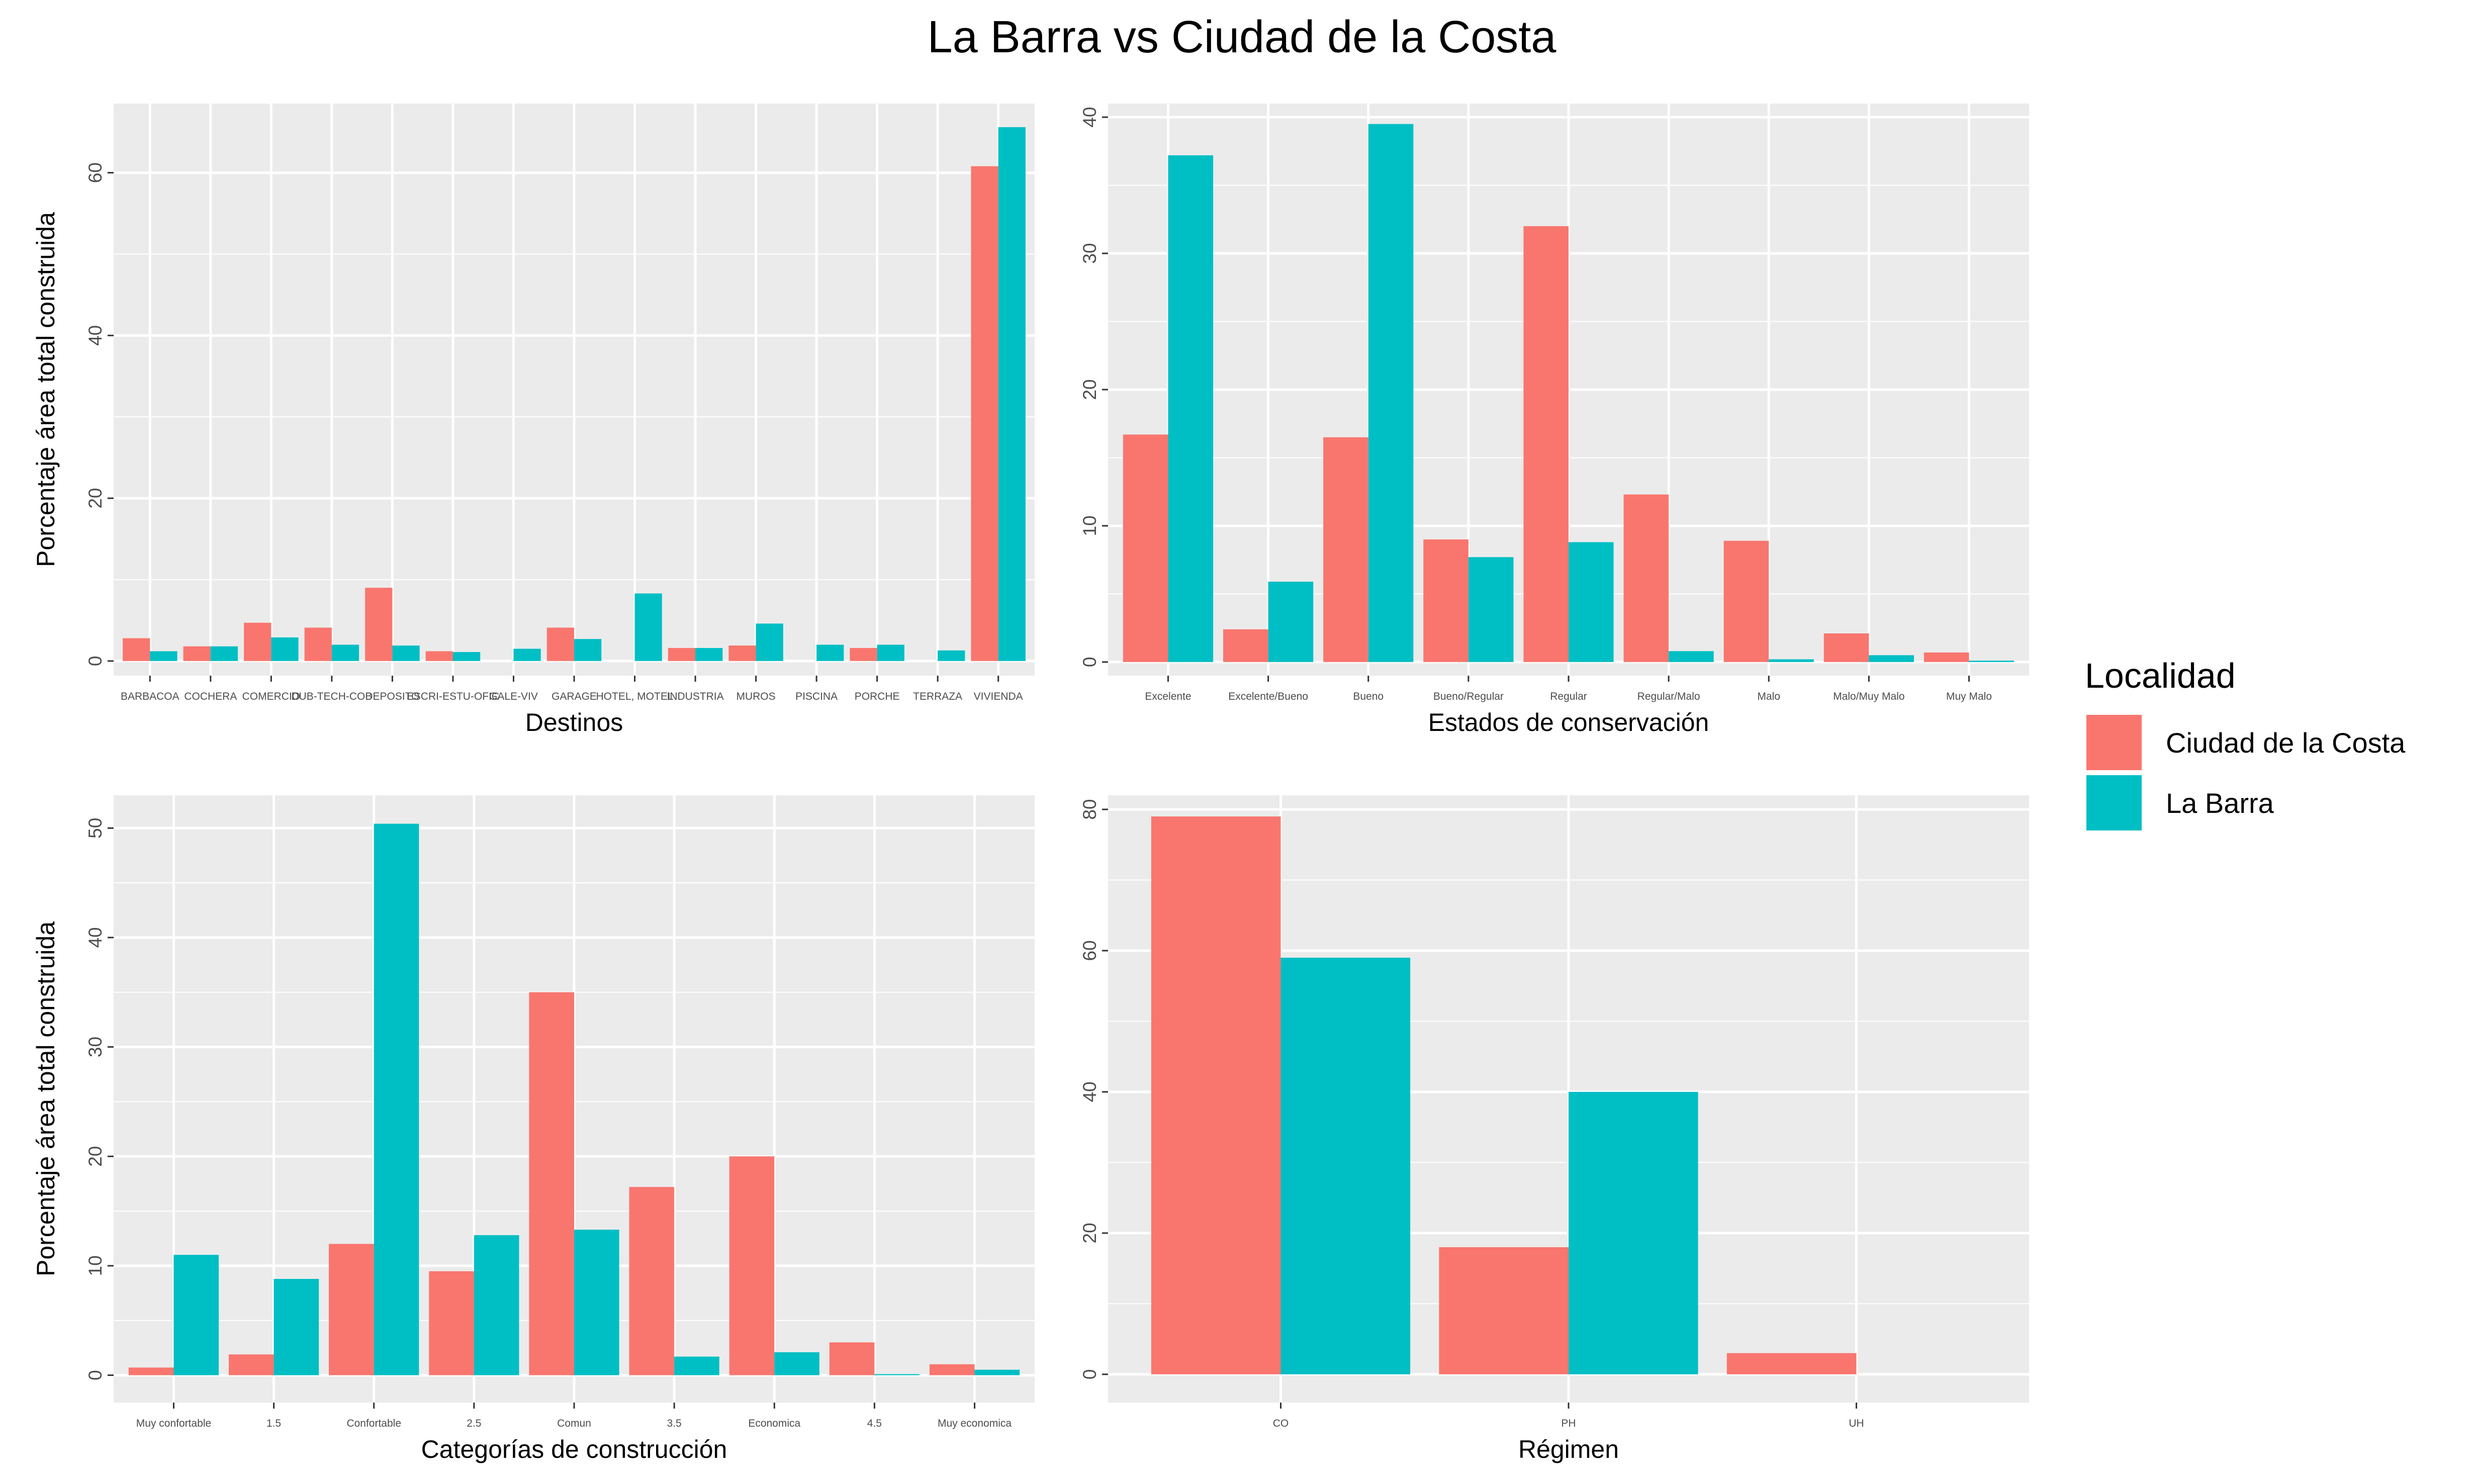  I want to click on x-tick-label: Bueno, so click(1369, 696).